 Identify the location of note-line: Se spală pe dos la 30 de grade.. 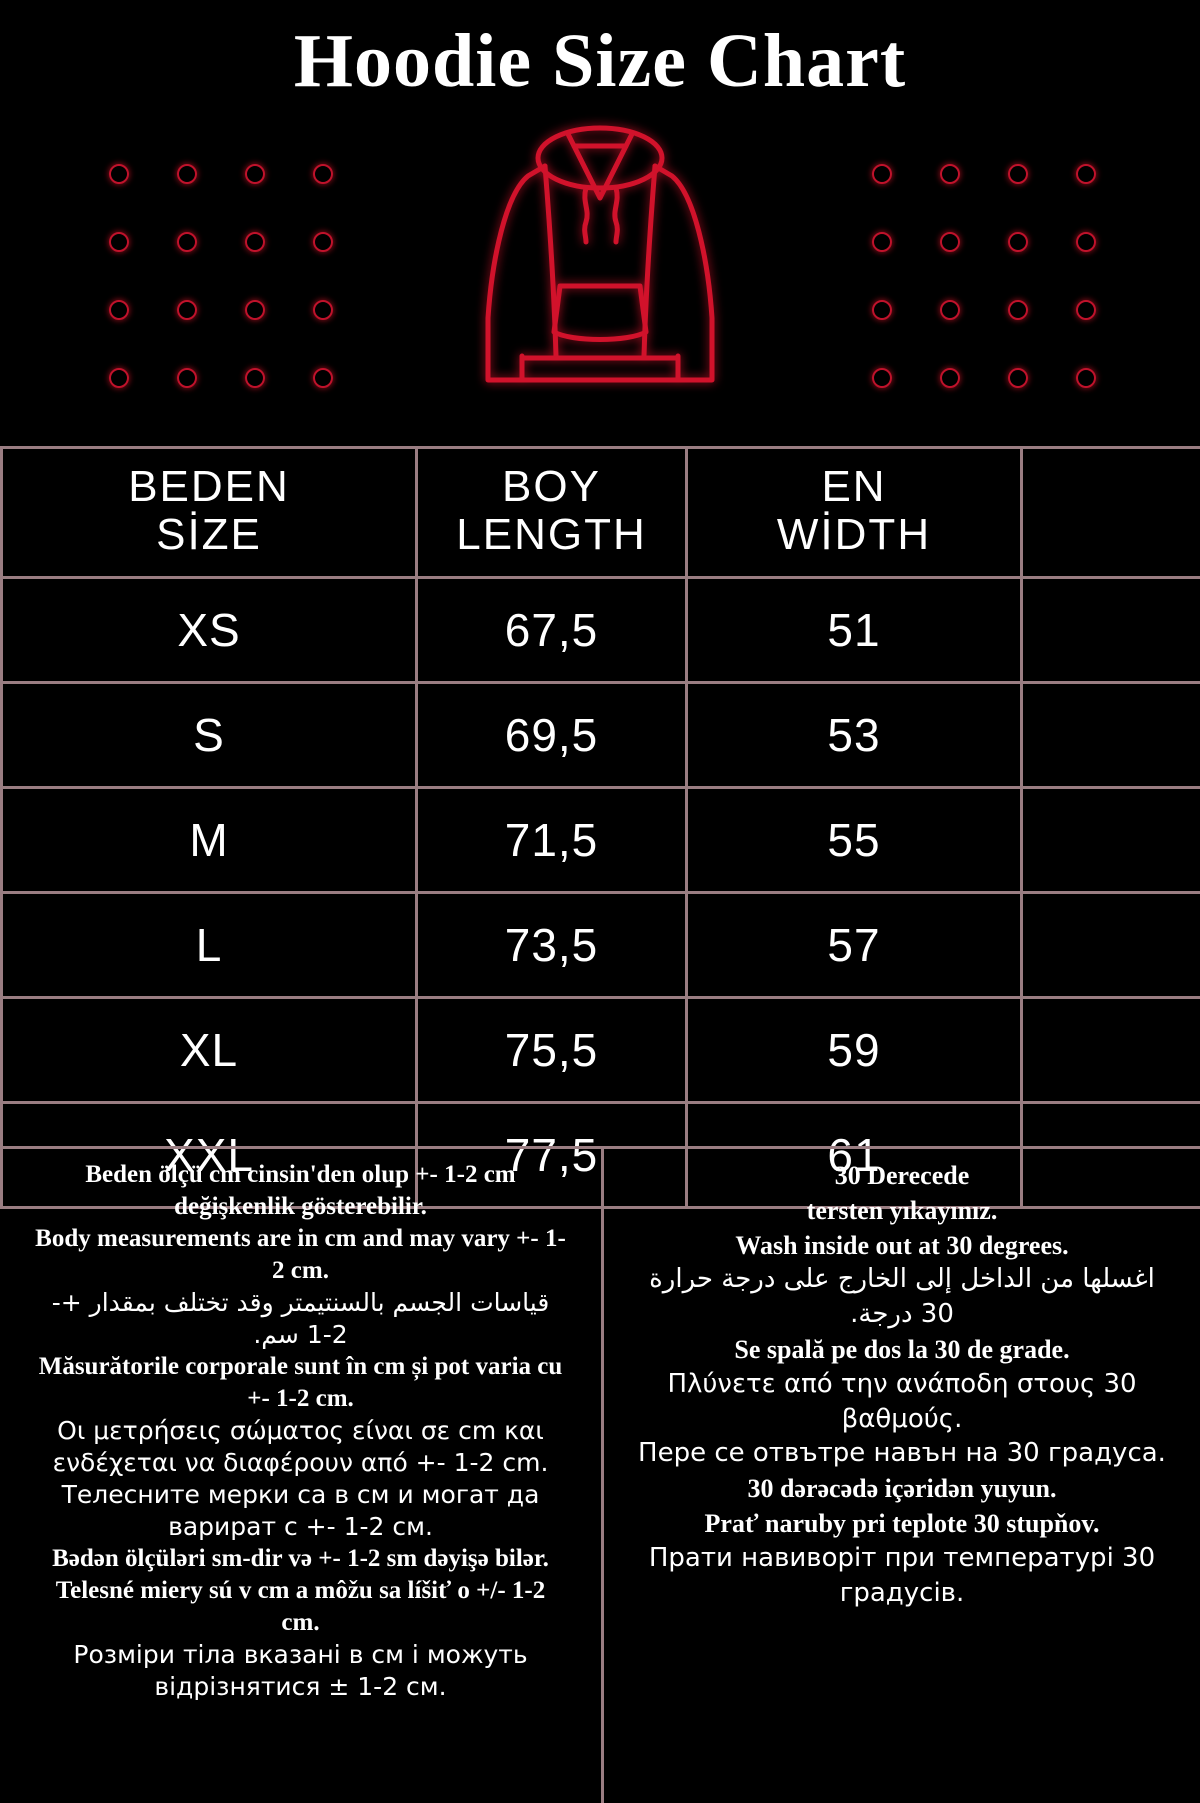
(902, 1350).